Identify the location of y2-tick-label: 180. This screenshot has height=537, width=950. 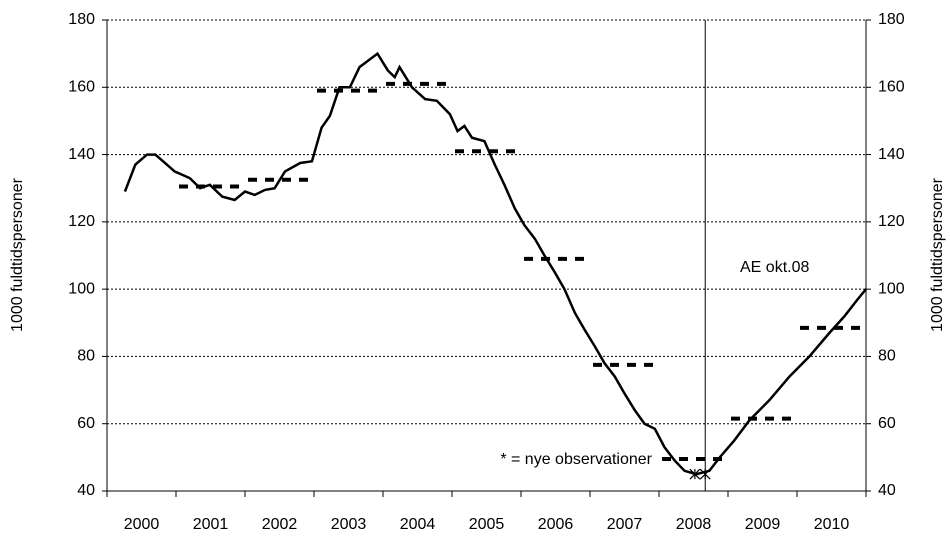
(891, 19).